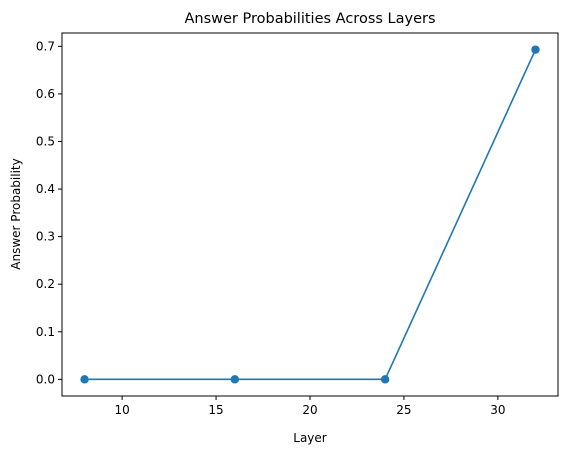  What do you see at coordinates (215, 410) in the screenshot?
I see `x-tick-label: 15` at bounding box center [215, 410].